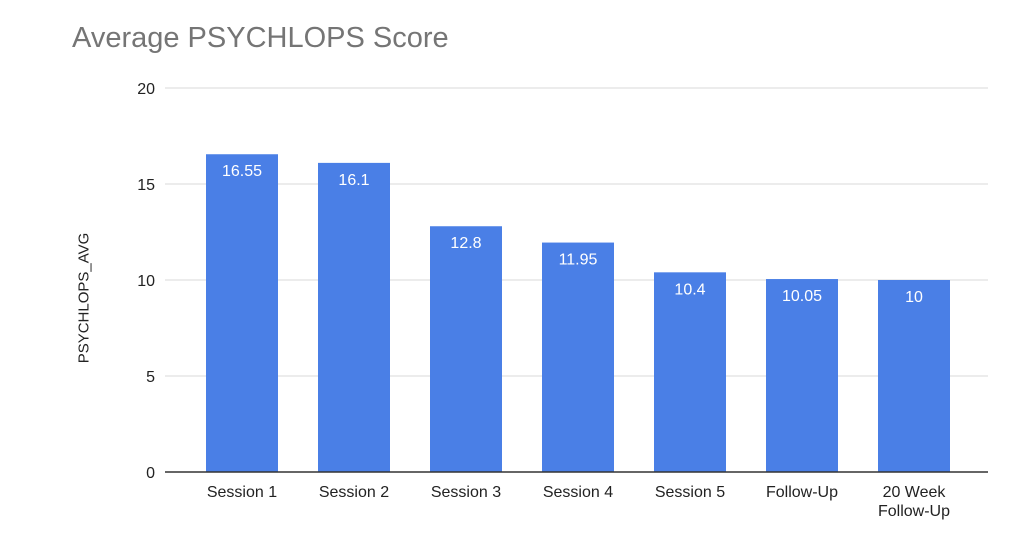 The width and height of the screenshot is (1024, 547). Describe the element at coordinates (466, 492) in the screenshot. I see `x-tick-label: Session 3` at that location.